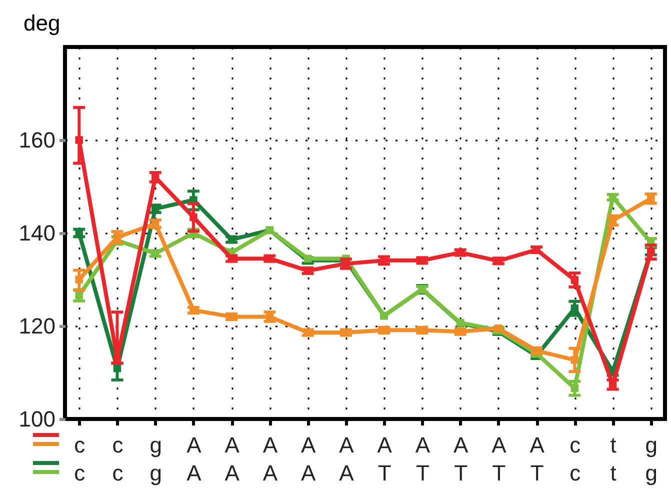 The height and width of the screenshot is (489, 671). Describe the element at coordinates (37, 419) in the screenshot. I see `y-tick-label: 100` at that location.